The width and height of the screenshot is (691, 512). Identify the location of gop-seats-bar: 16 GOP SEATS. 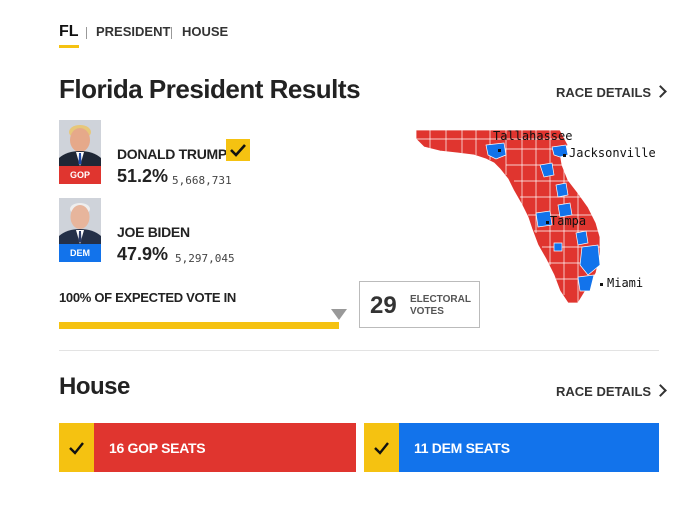
(207, 447).